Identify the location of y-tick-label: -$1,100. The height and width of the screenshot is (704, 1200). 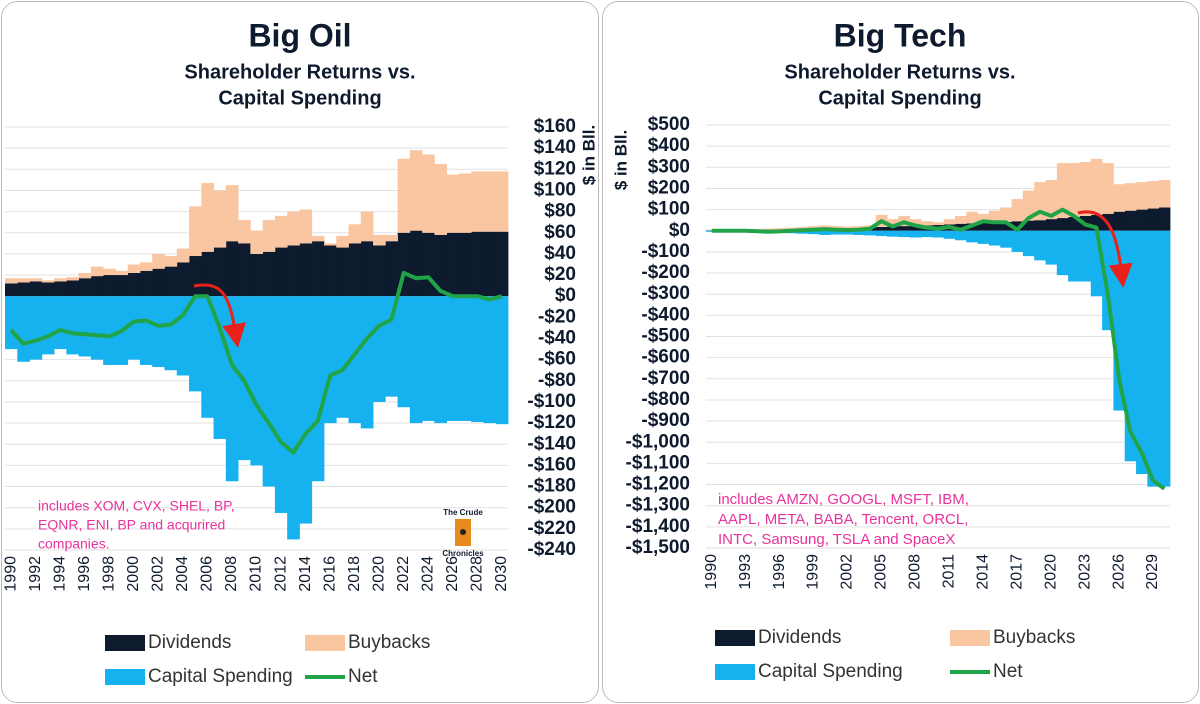
(658, 462).